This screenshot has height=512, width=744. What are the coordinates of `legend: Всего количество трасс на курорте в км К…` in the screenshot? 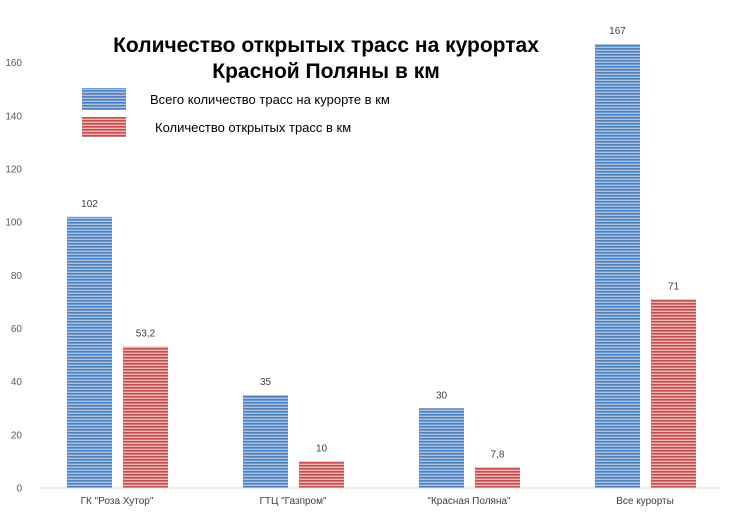 It's located at (236, 112).